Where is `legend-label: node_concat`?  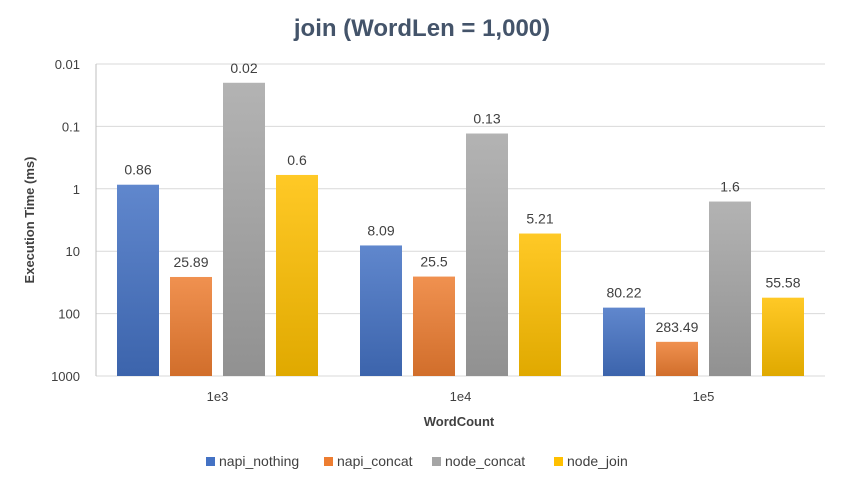
legend-label: node_concat is located at coordinates (485, 461).